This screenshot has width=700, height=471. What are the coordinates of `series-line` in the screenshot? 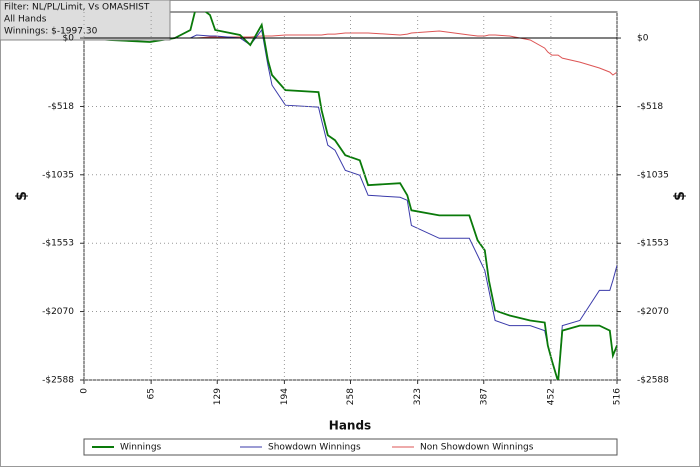 It's located at (350, 53).